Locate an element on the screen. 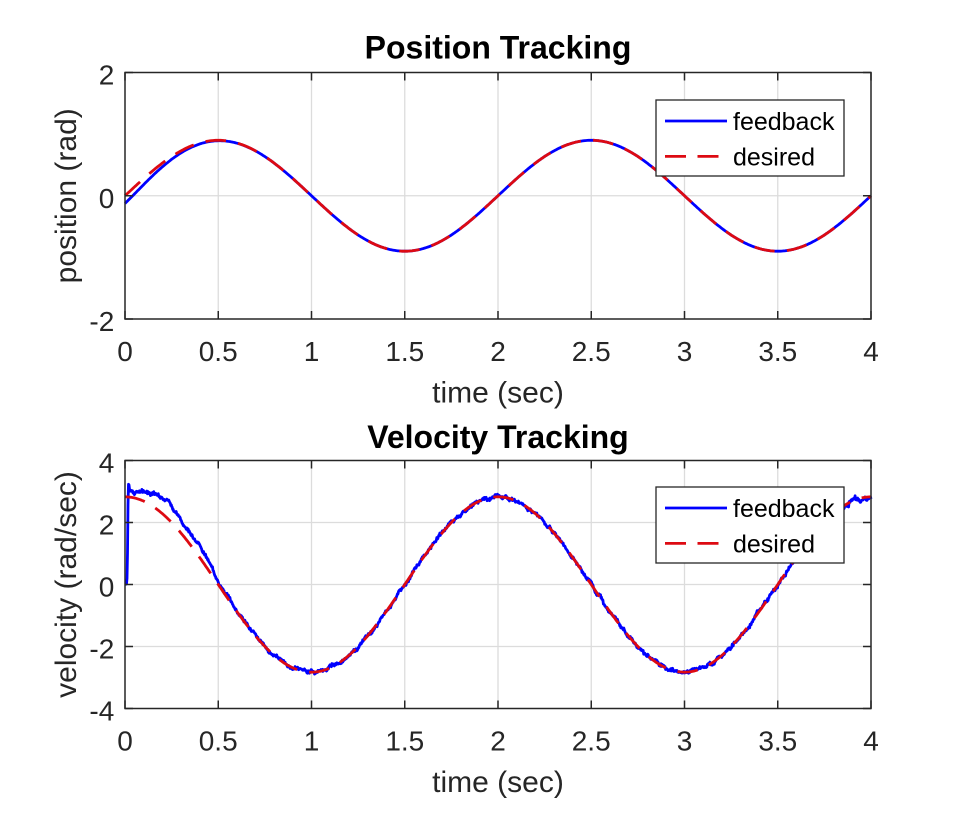 This screenshot has height=824, width=963. svg-text: velocity (rad/sec) is located at coordinates (66, 584).